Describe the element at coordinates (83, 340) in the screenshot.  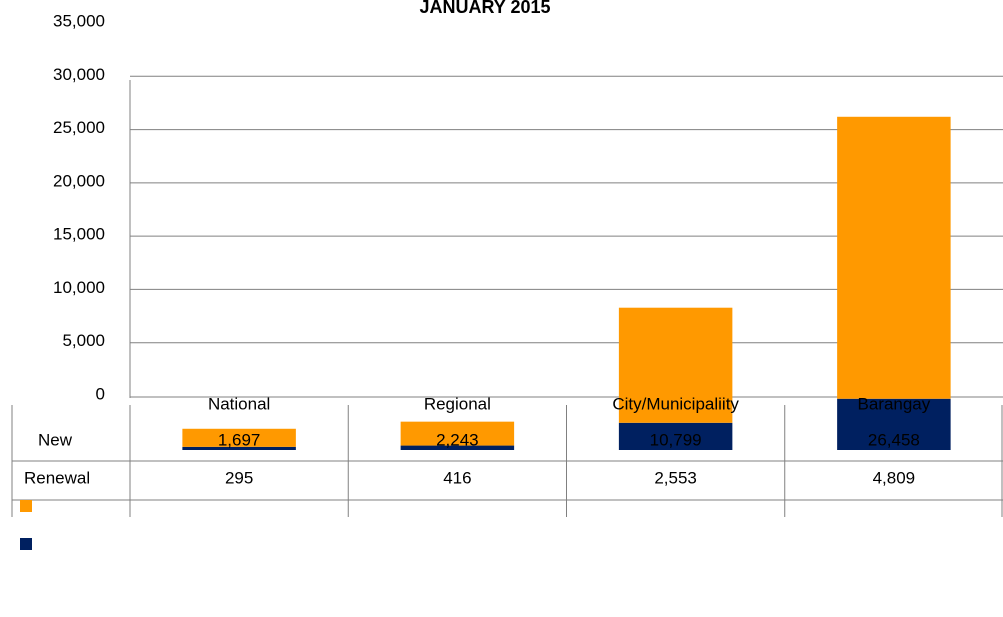
I see `y-tick-label: 5,000` at that location.